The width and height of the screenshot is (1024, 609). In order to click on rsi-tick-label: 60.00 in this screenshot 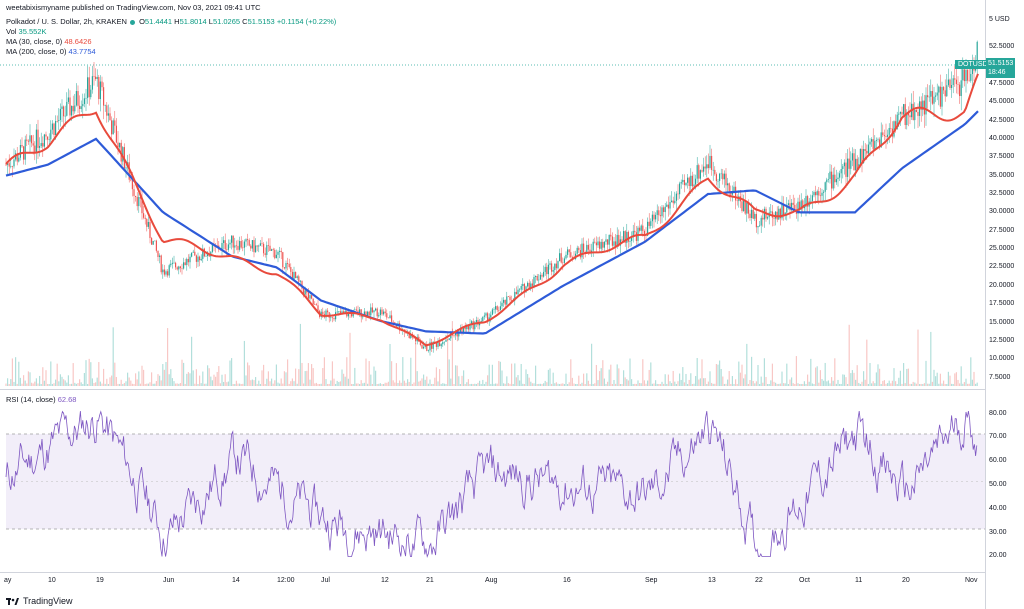, I will do `click(998, 461)`.